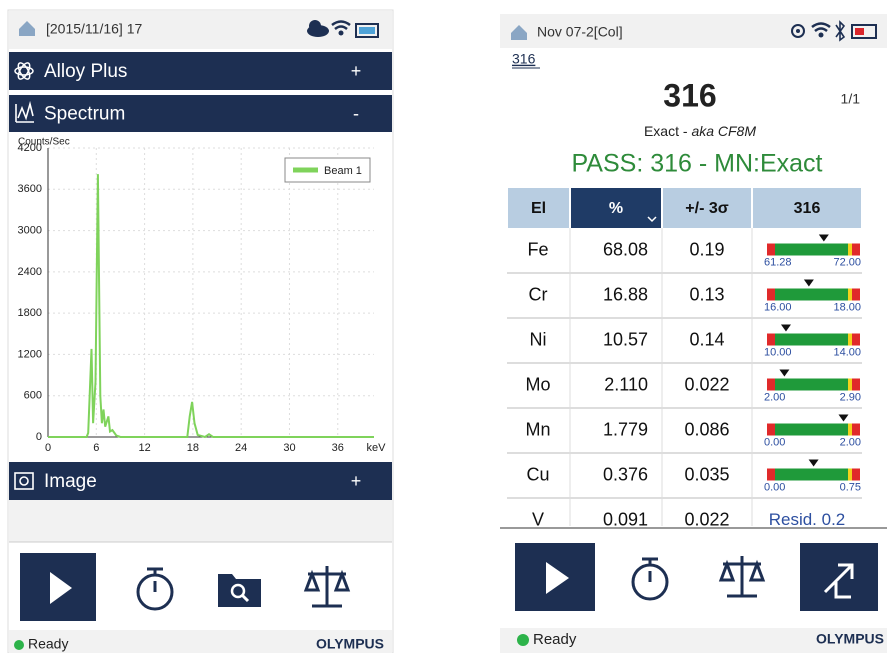  Describe the element at coordinates (39, 437) in the screenshot. I see `y-tick-label: 0` at that location.